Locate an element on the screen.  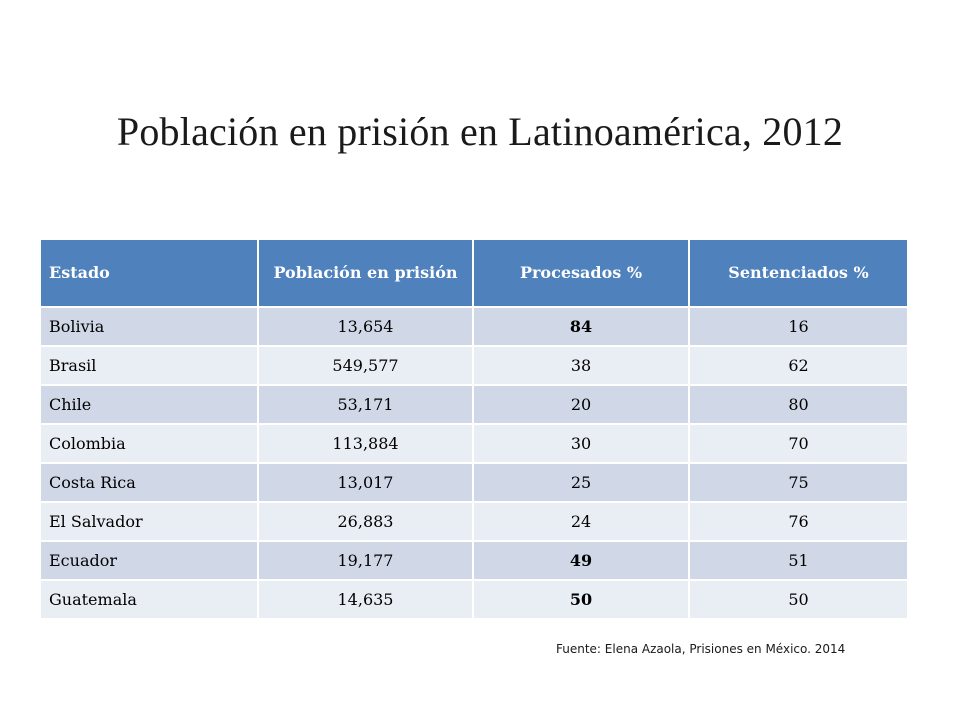
header-procesados: Procesados % is located at coordinates (581, 273).